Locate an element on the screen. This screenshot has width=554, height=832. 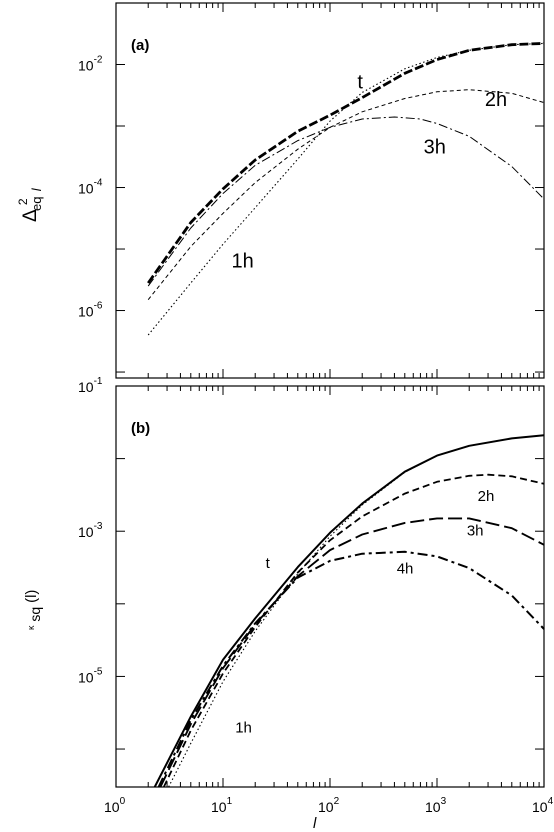
panel-a-tag: (a) is located at coordinates (140, 45).